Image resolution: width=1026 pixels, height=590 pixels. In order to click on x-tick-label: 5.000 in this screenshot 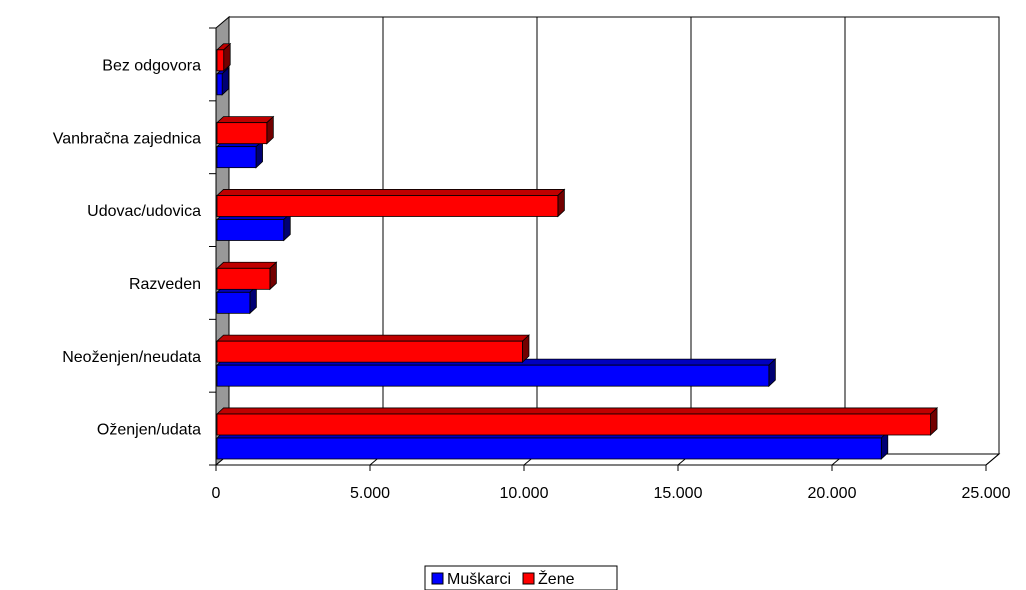, I will do `click(370, 493)`.